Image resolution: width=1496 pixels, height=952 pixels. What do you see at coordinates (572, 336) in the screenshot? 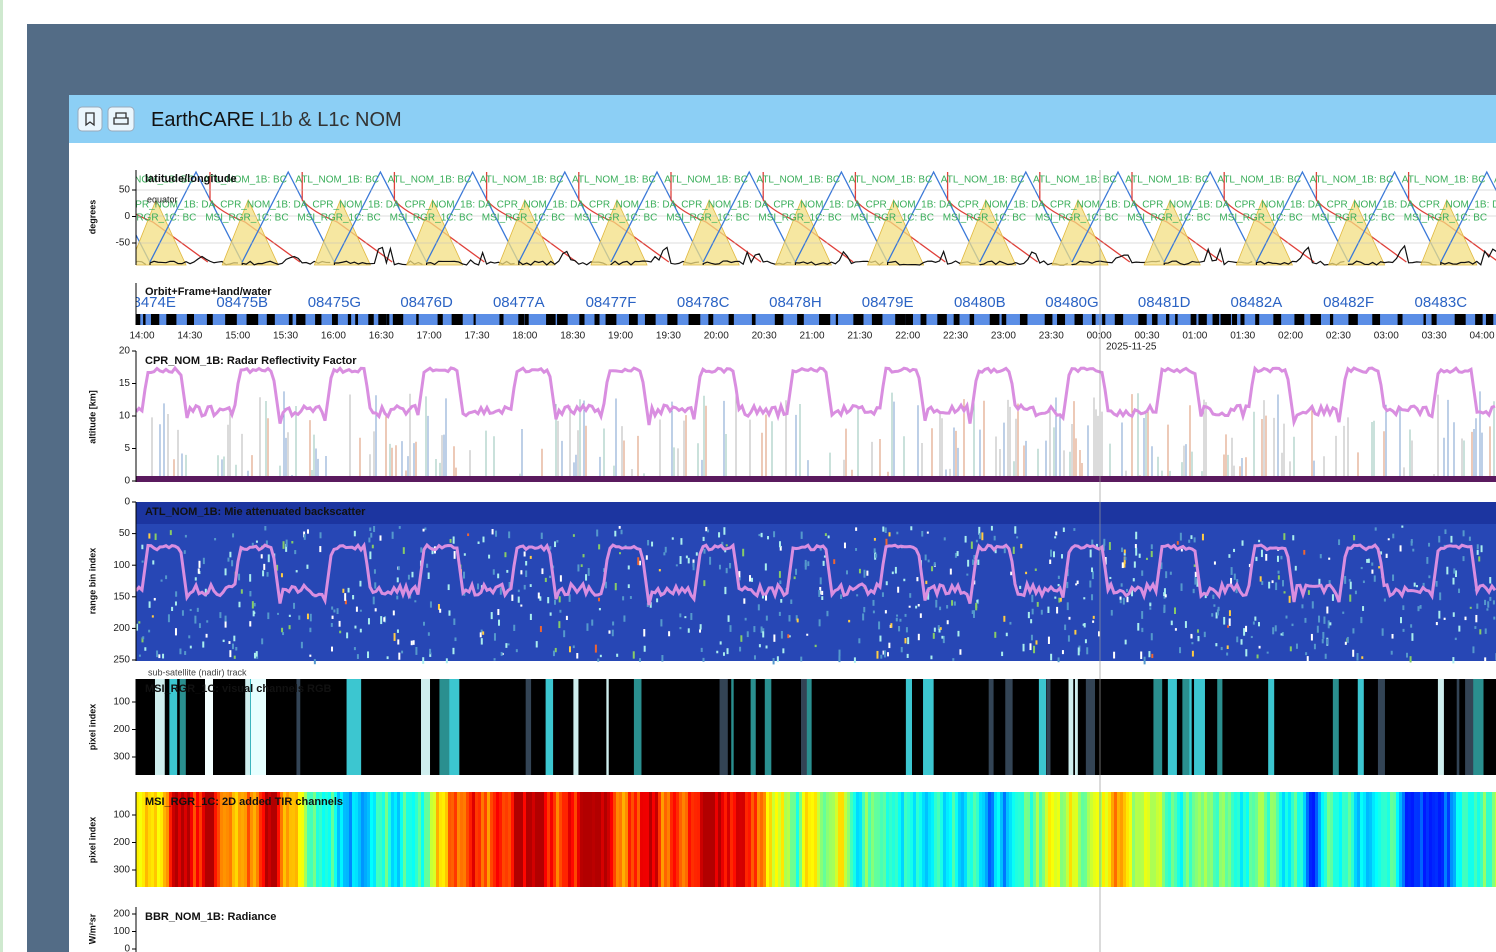
I see `time-label: 18:30` at bounding box center [572, 336].